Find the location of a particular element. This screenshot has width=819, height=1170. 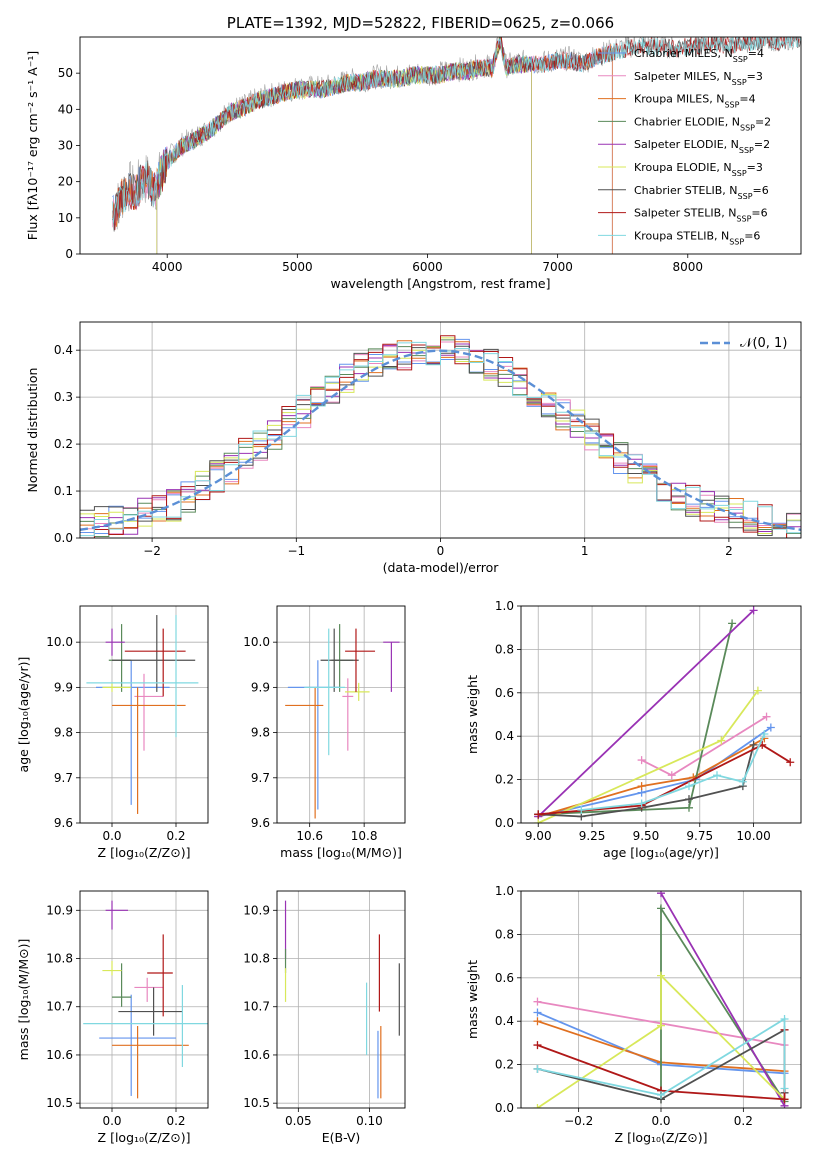

y-tick-label: 0.4 is located at coordinates (63, 350).